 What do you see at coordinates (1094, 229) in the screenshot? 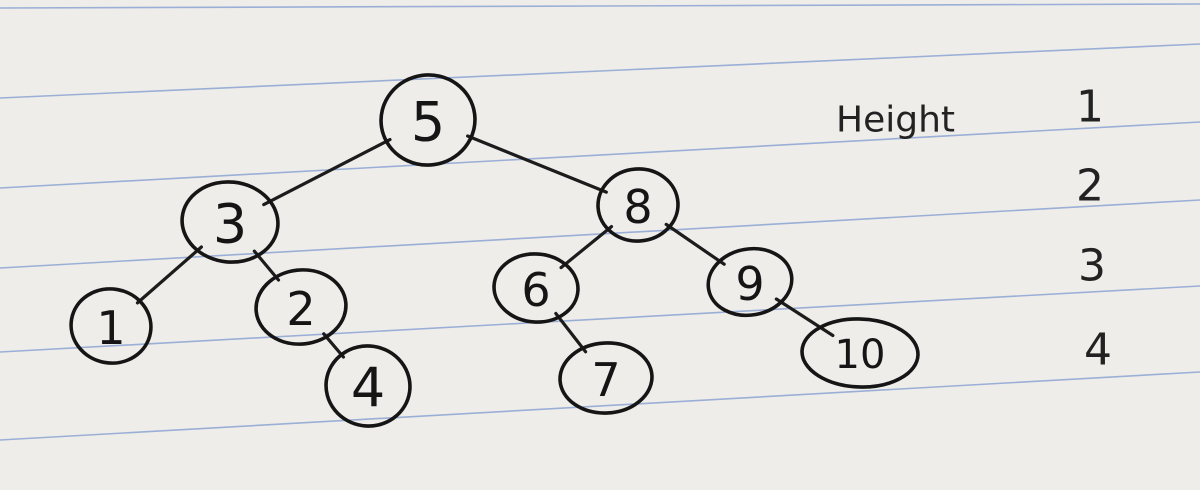
I see `height-levels: 1 2 3 4` at bounding box center [1094, 229].